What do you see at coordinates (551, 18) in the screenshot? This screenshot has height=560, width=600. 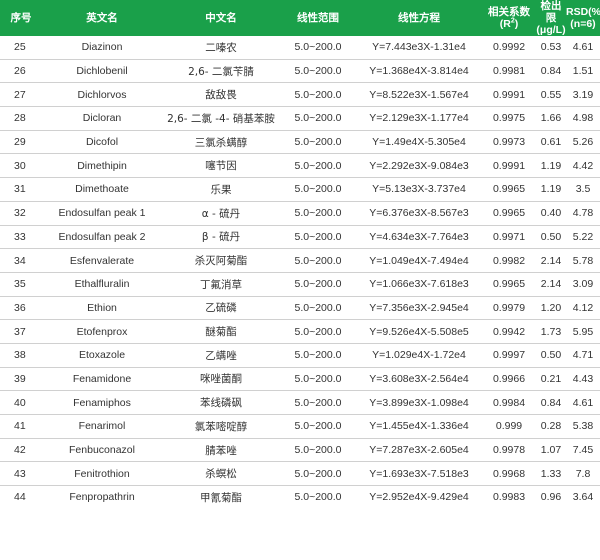 I see `header-lod: 检出限 (μg/L)` at bounding box center [551, 18].